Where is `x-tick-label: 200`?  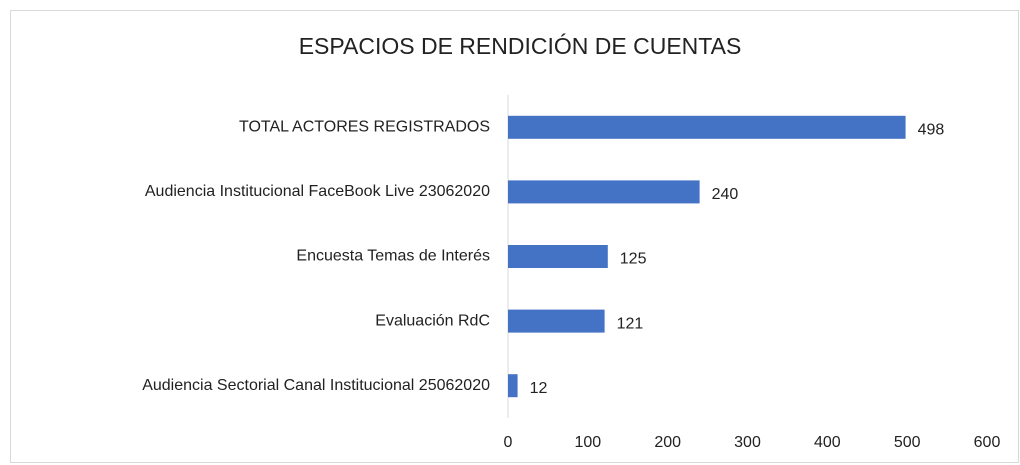
x-tick-label: 200 is located at coordinates (667, 442).